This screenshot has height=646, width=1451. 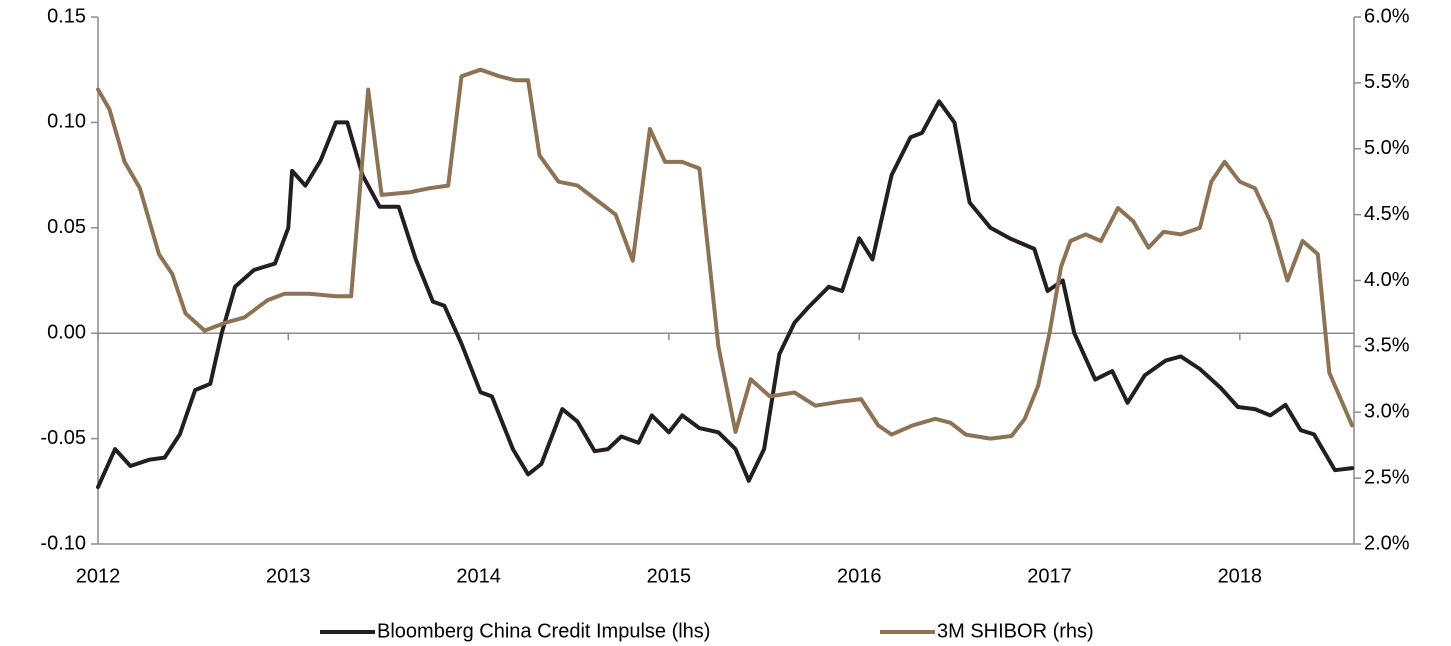 I want to click on x-tick-label: 2017, so click(x=1049, y=576).